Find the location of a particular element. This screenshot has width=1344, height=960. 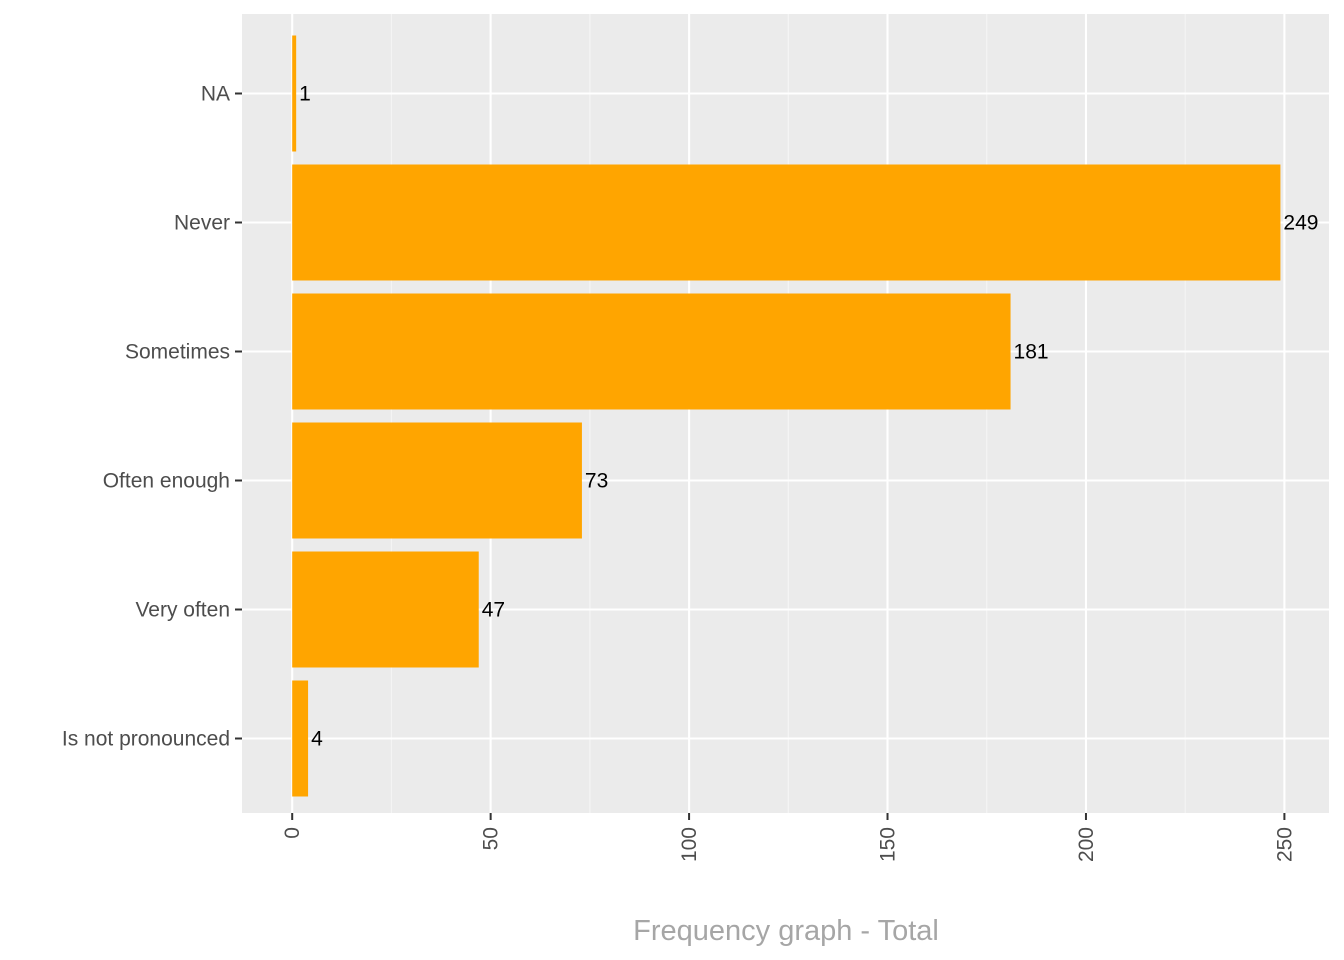

data-label: 1 is located at coordinates (305, 94).